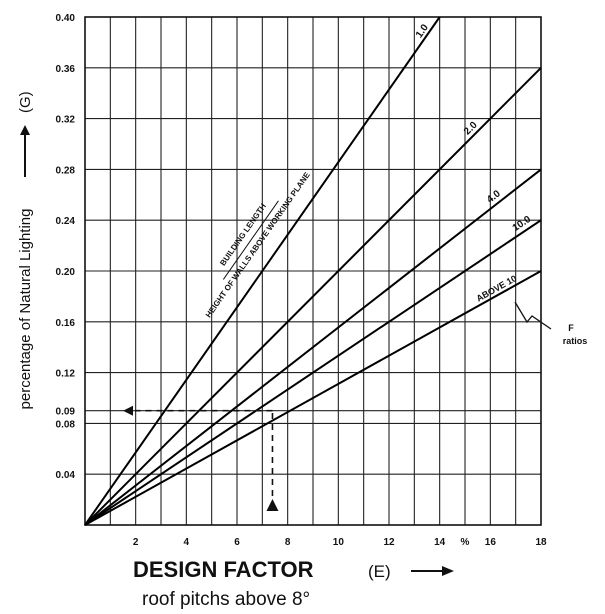  Describe the element at coordinates (250, 240) in the screenshot. I see `ratio-annotation-bar` at that location.